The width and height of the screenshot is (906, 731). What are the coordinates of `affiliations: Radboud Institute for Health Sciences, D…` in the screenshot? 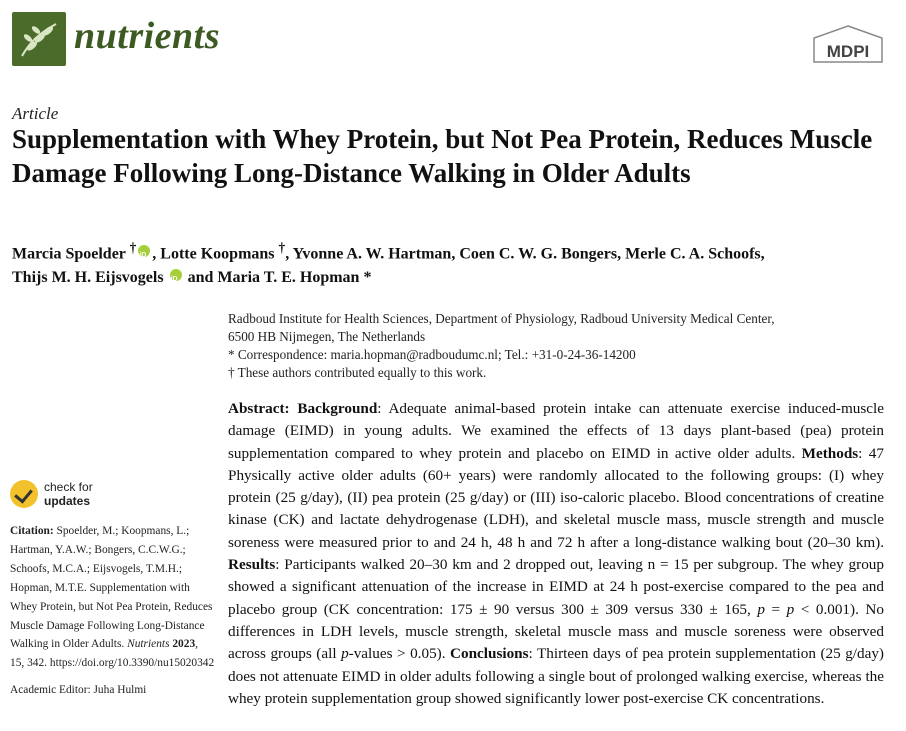 It's located at (558, 346).